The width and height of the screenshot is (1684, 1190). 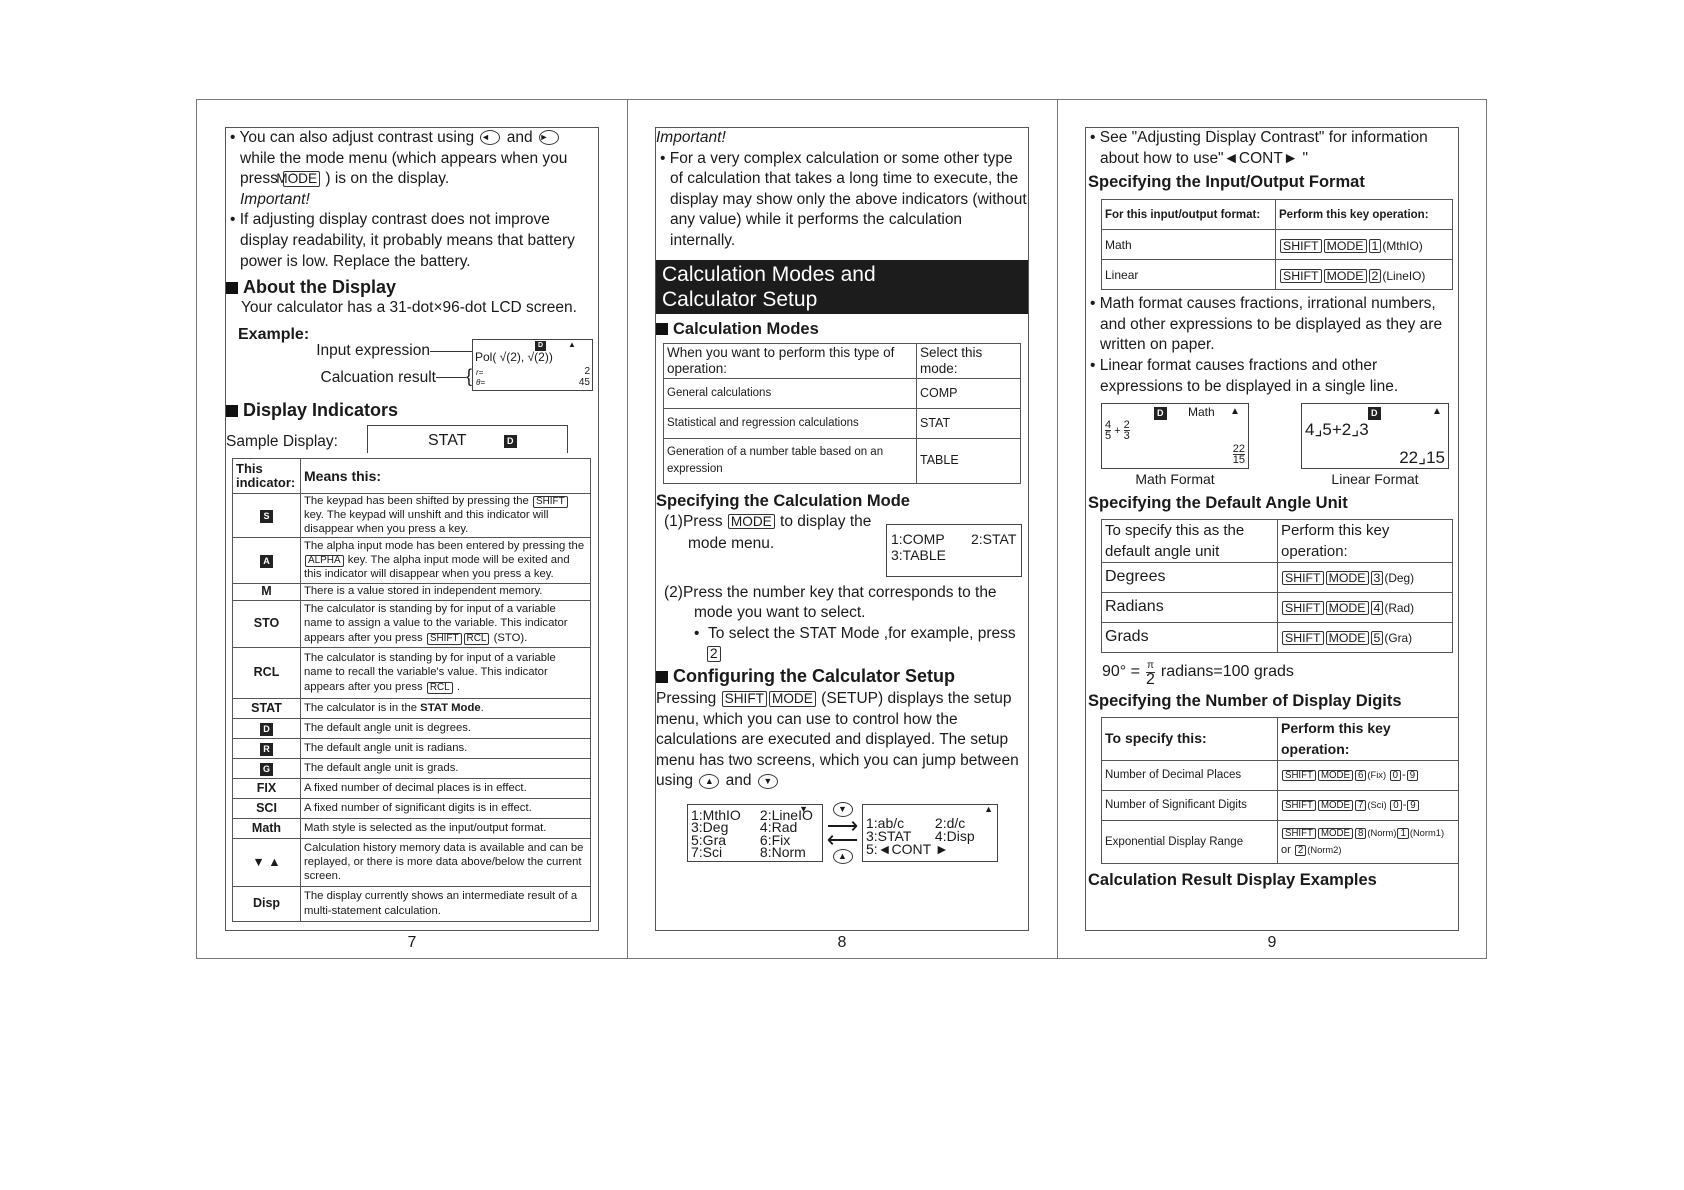 What do you see at coordinates (885, 822) in the screenshot?
I see `lcd-item: 1:ab/c` at bounding box center [885, 822].